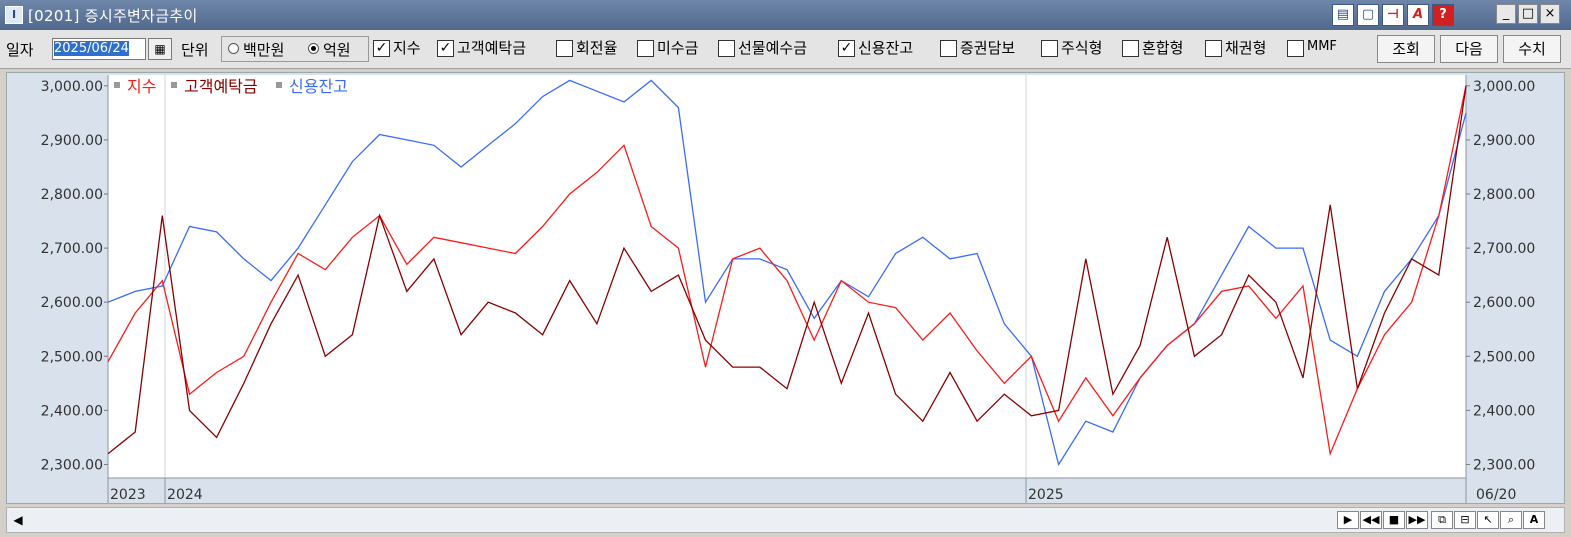 This screenshot has width=1571, height=537. What do you see at coordinates (160, 49) in the screenshot?
I see `calendar-icon: ▦` at bounding box center [160, 49].